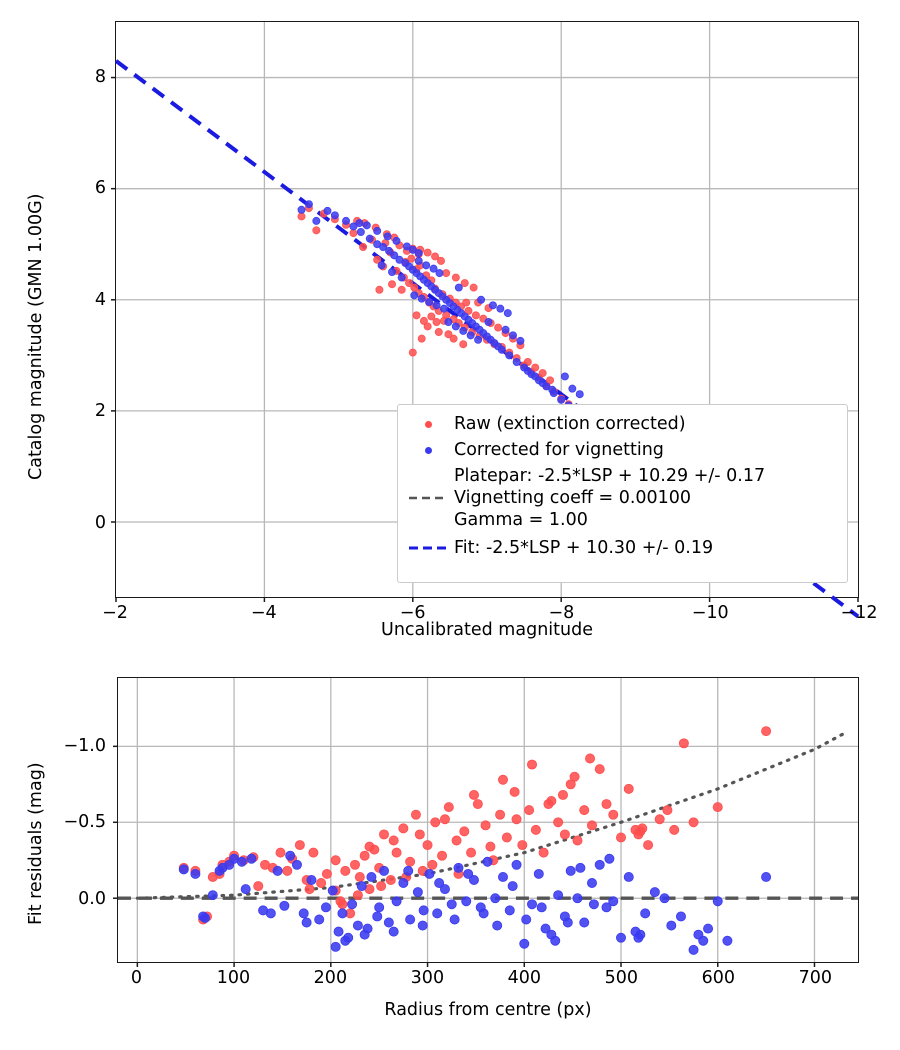  Describe the element at coordinates (487, 630) in the screenshot. I see `top-x-axis-label: Uncalibrated magnitude` at that location.